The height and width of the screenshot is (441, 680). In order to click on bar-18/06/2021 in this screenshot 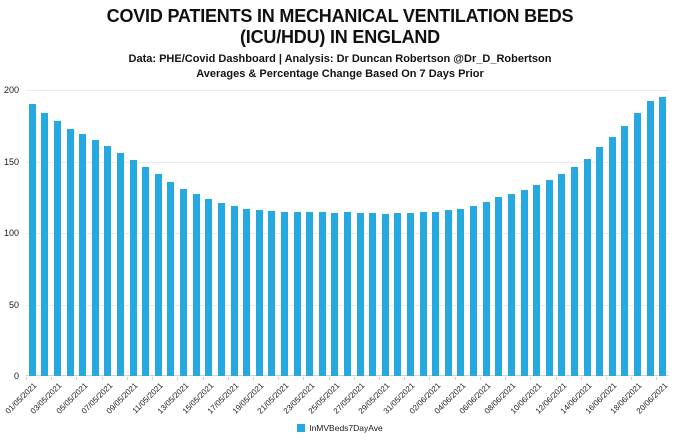, I will do `click(637, 244)`.